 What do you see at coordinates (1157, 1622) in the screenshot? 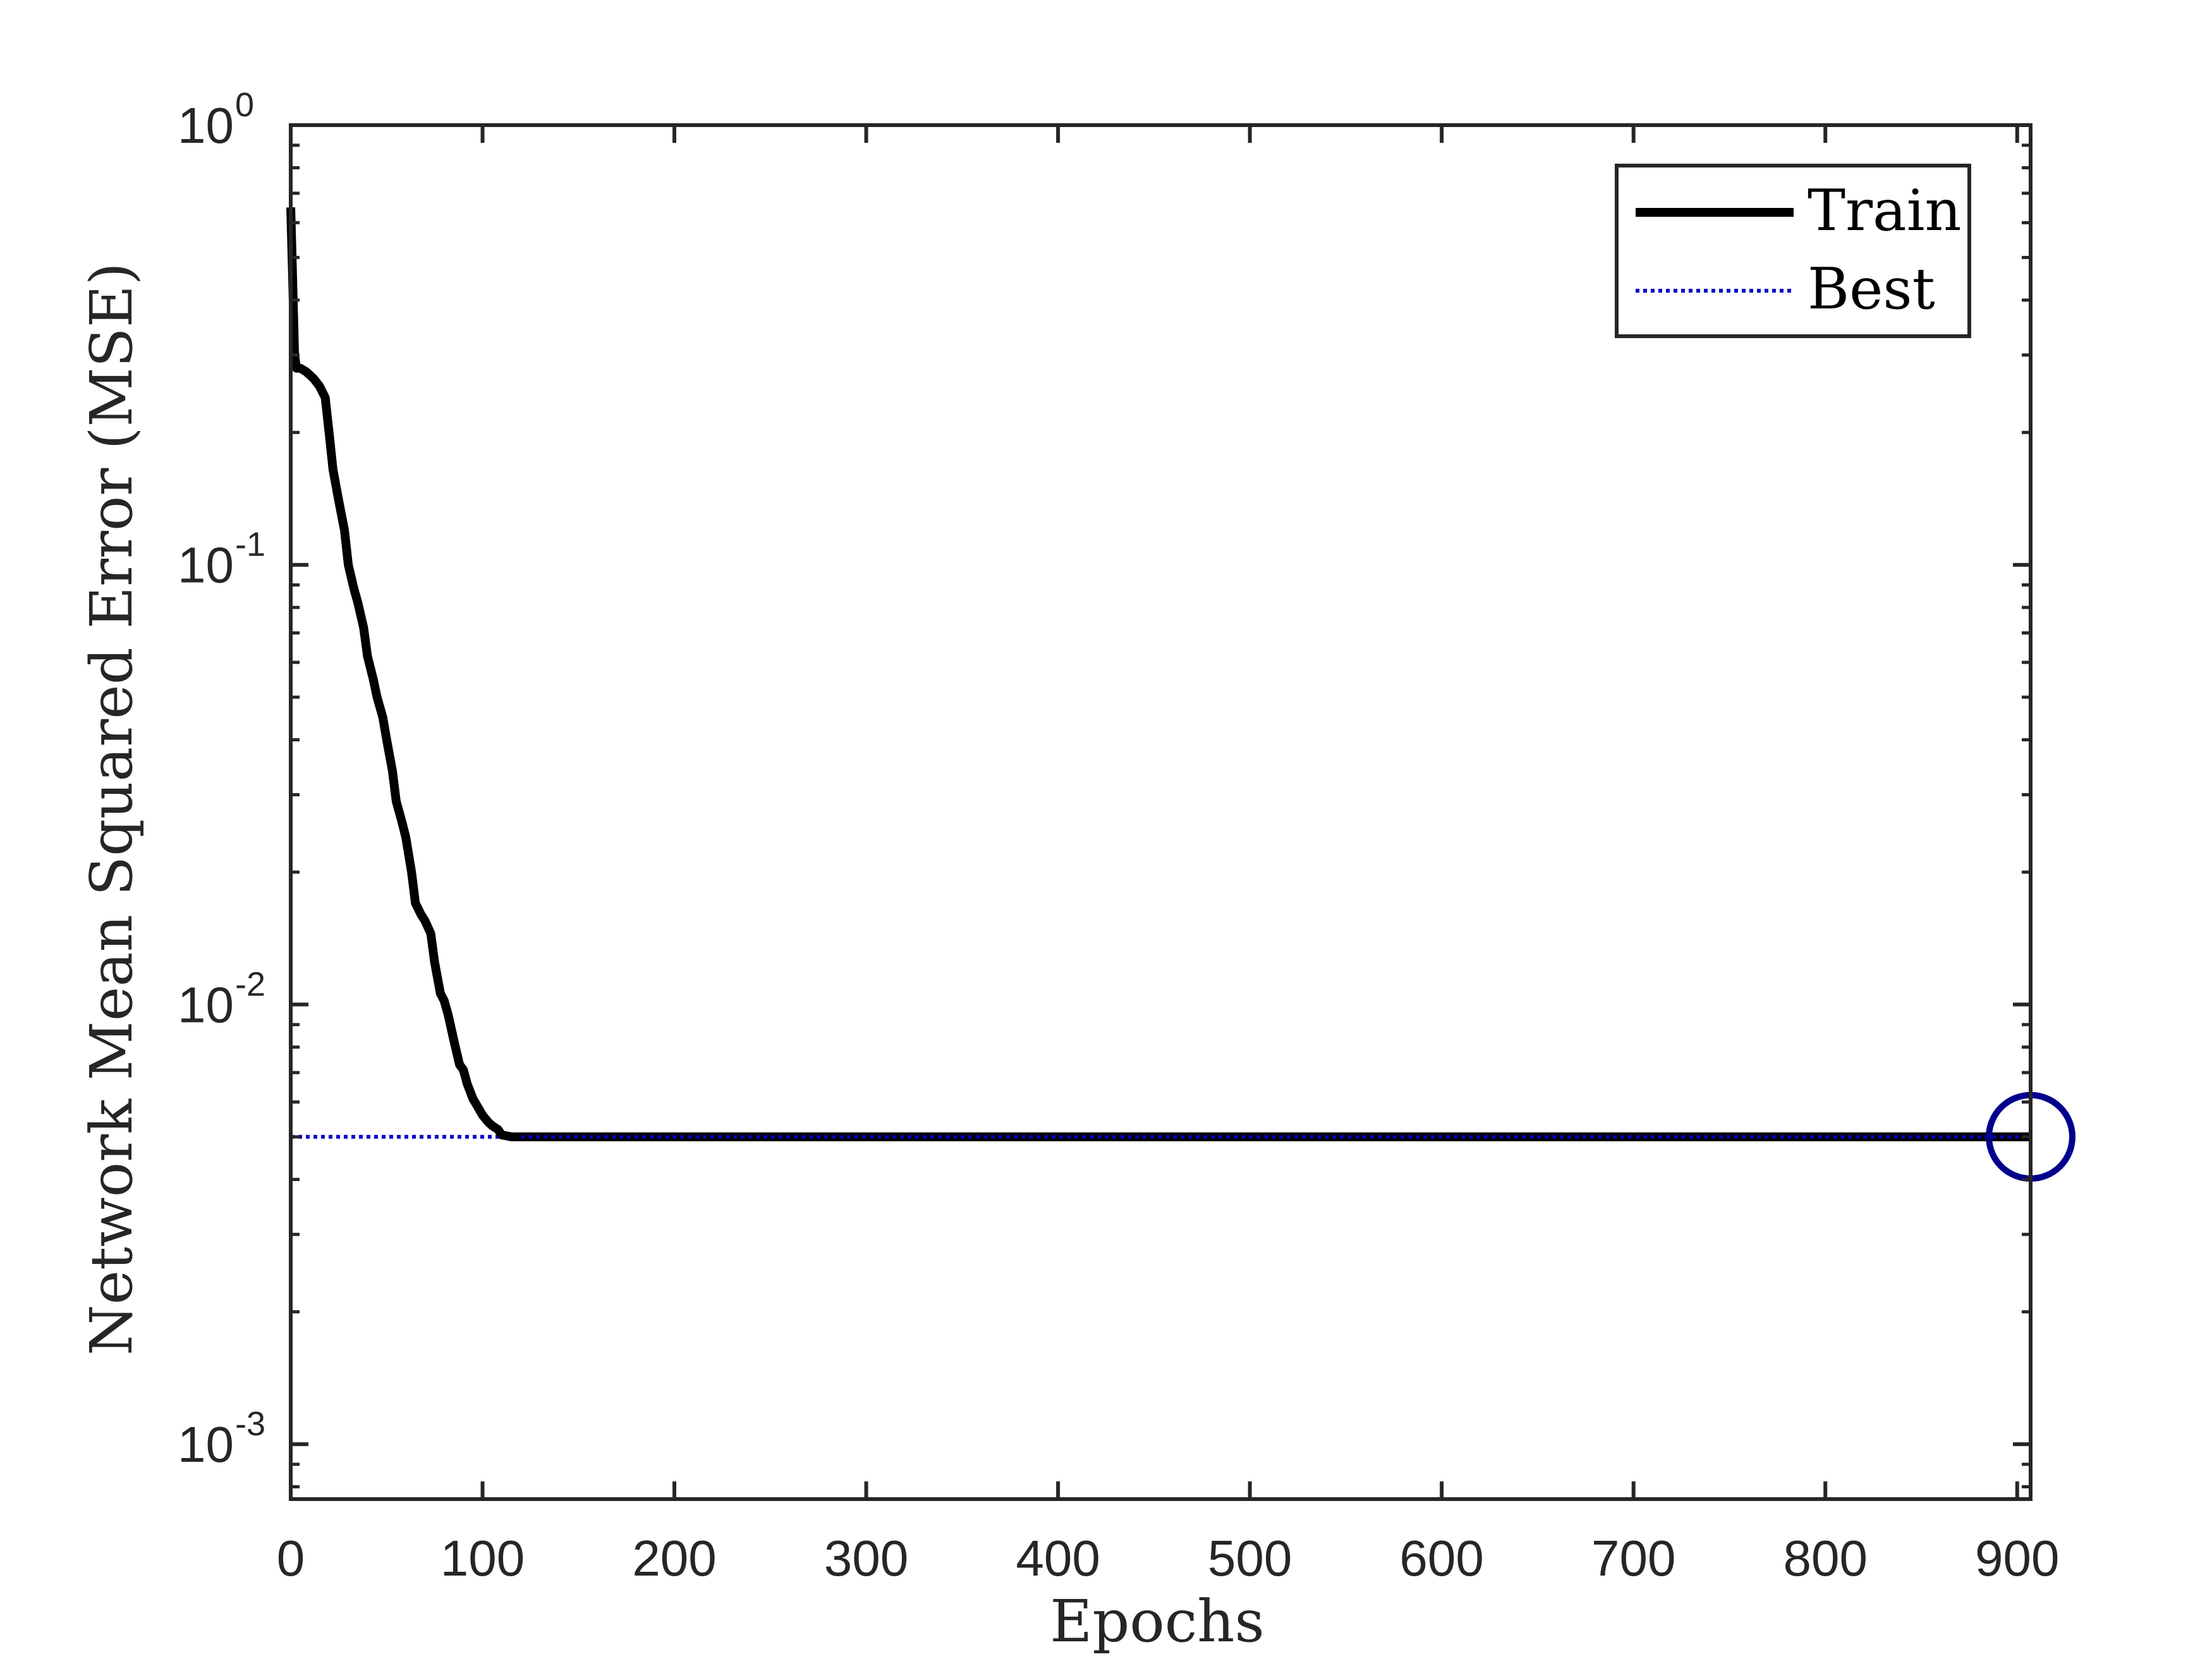
I see `x-axis-title: Epochs` at bounding box center [1157, 1622].